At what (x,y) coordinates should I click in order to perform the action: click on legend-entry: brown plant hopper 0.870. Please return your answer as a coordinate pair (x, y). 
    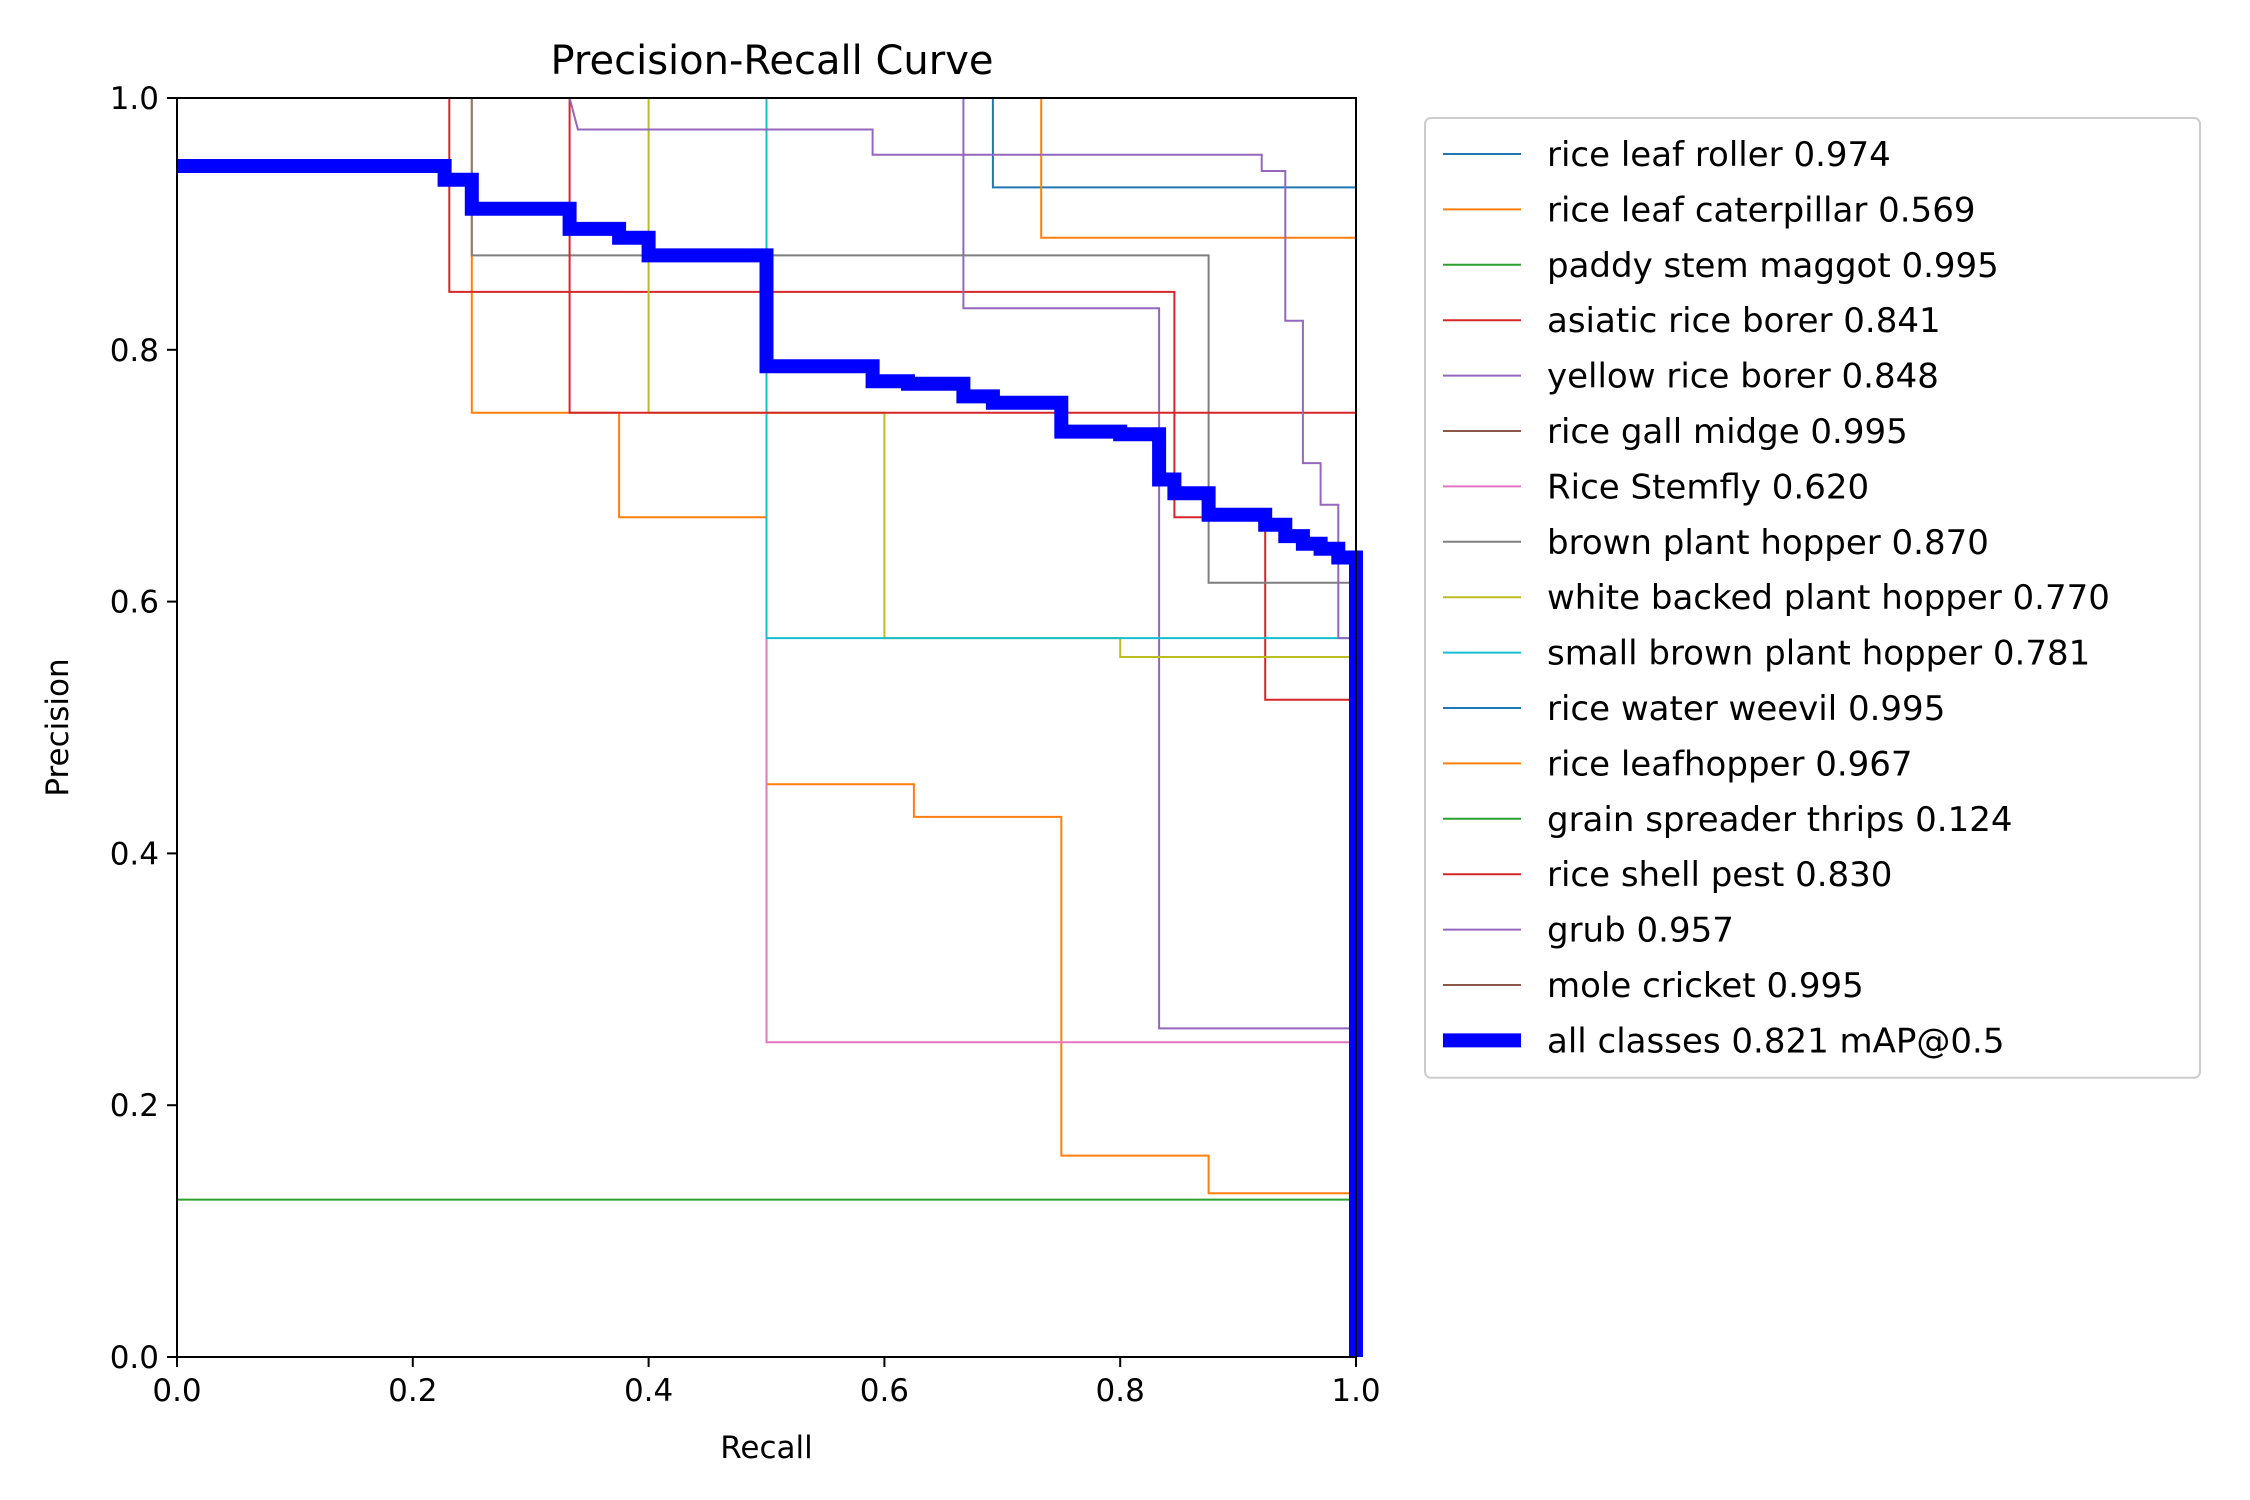
    Looking at the image, I should click on (1768, 543).